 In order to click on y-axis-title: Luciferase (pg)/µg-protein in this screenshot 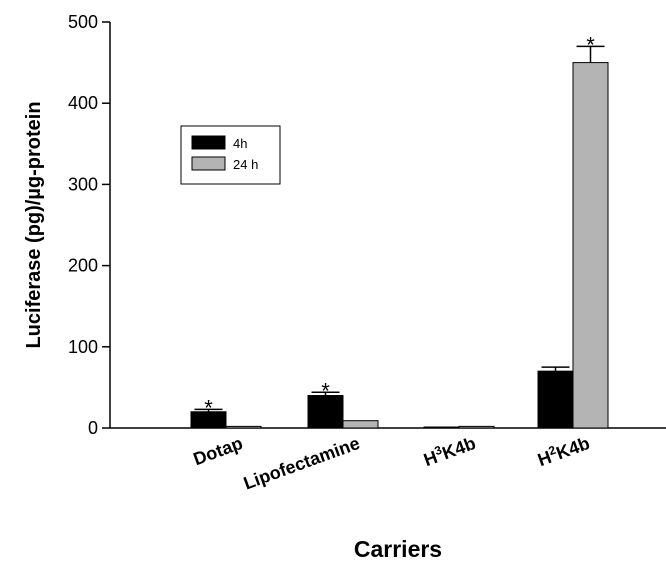, I will do `click(34, 224)`.